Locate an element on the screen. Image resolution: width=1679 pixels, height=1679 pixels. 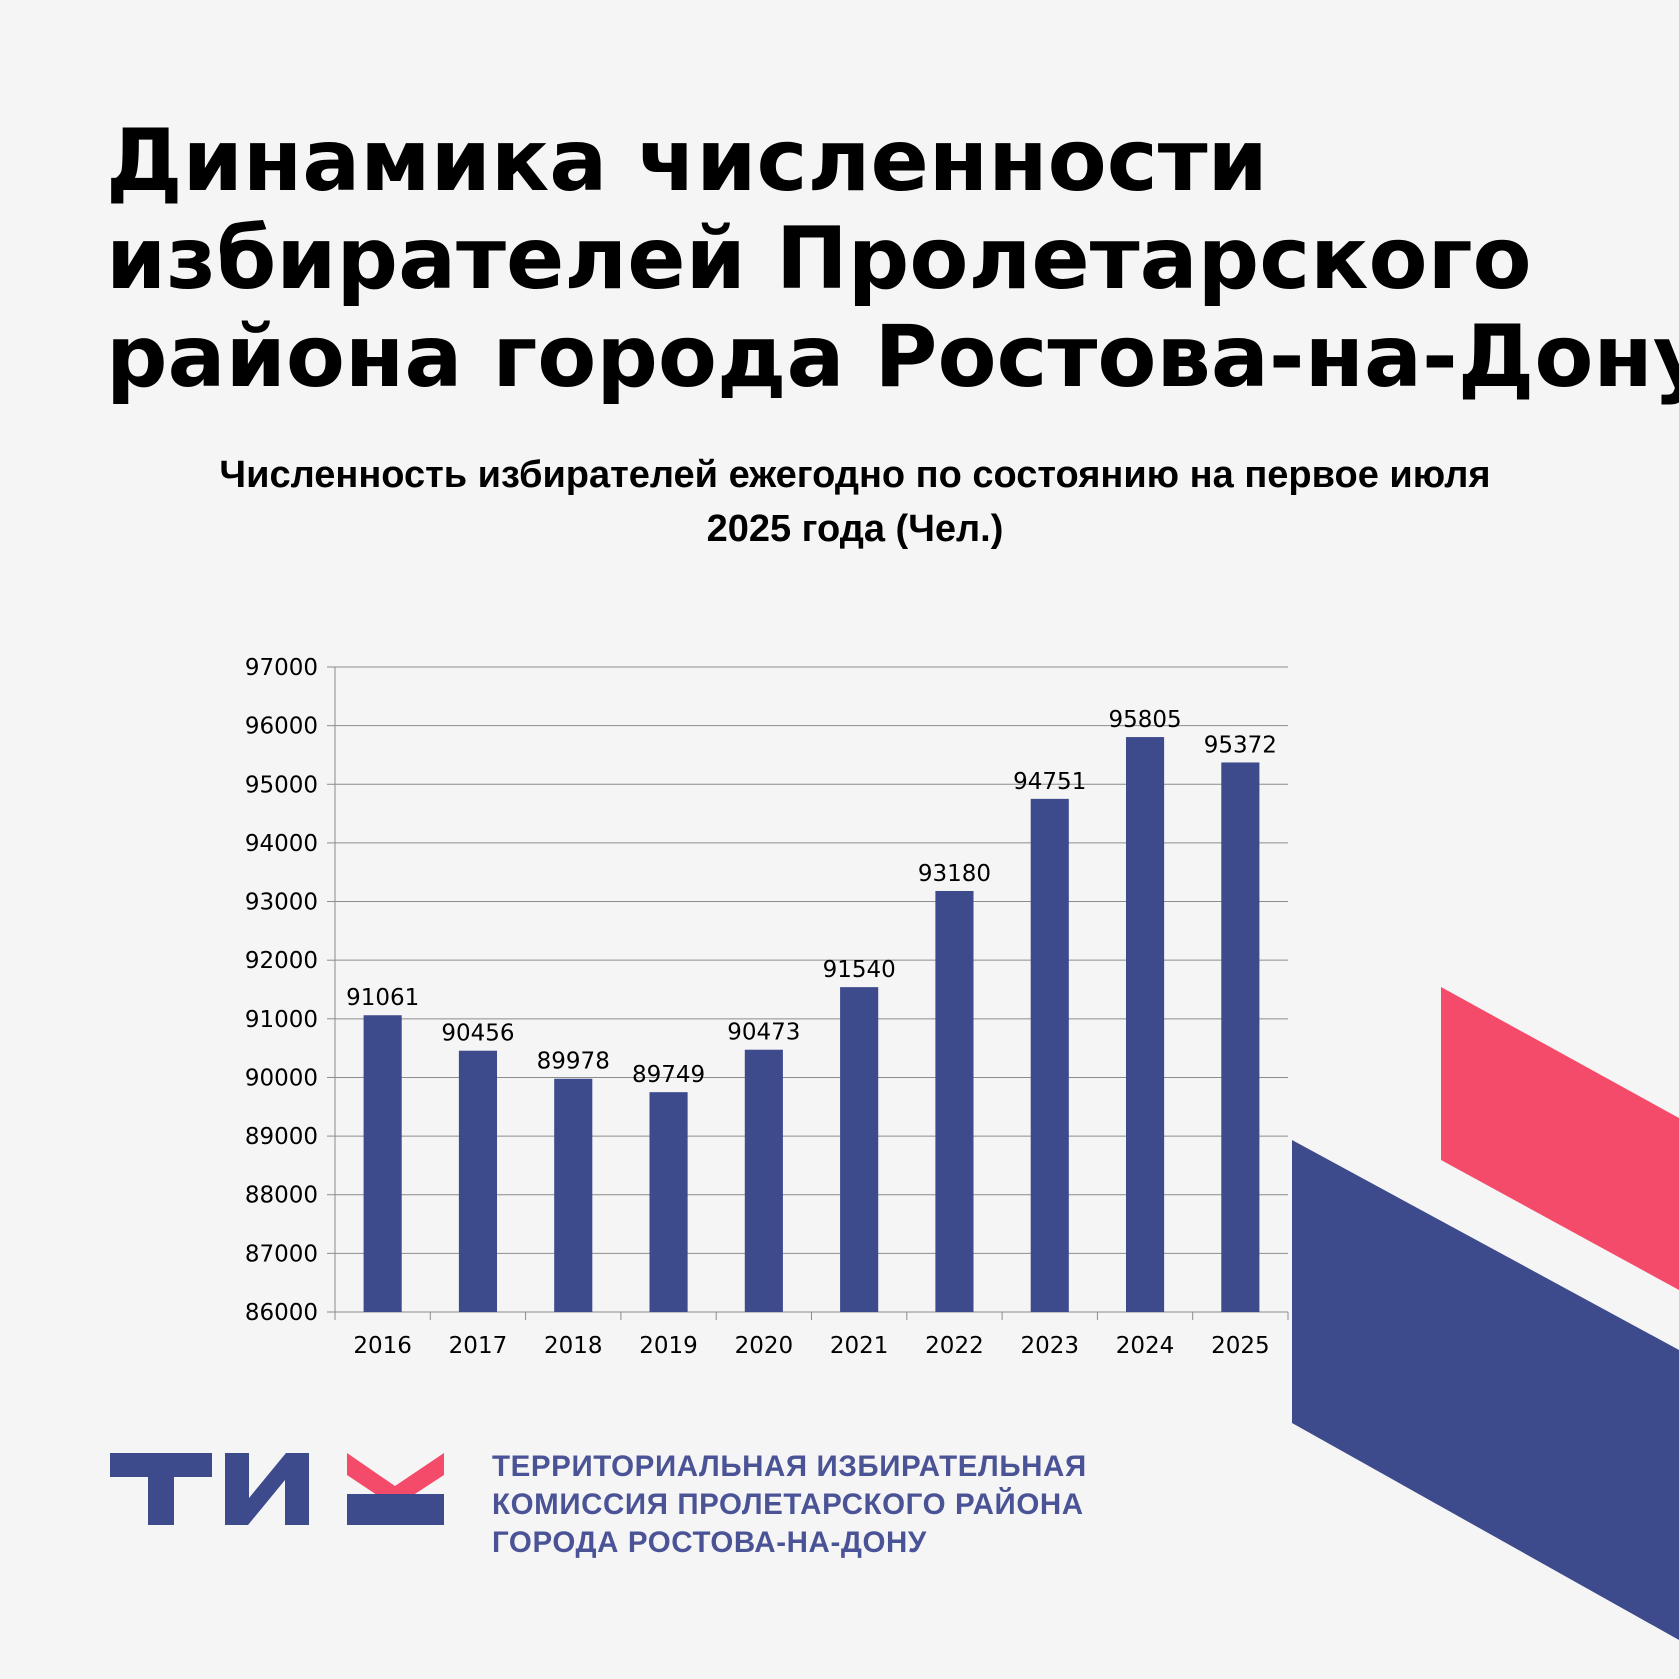
y-tick-label: 95000 is located at coordinates (281, 785).